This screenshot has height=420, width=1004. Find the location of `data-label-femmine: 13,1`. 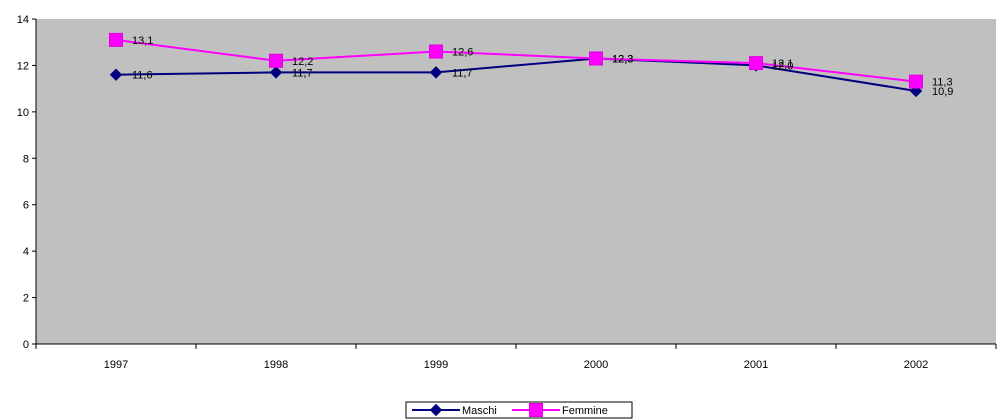

data-label-femmine: 13,1 is located at coordinates (142, 41).